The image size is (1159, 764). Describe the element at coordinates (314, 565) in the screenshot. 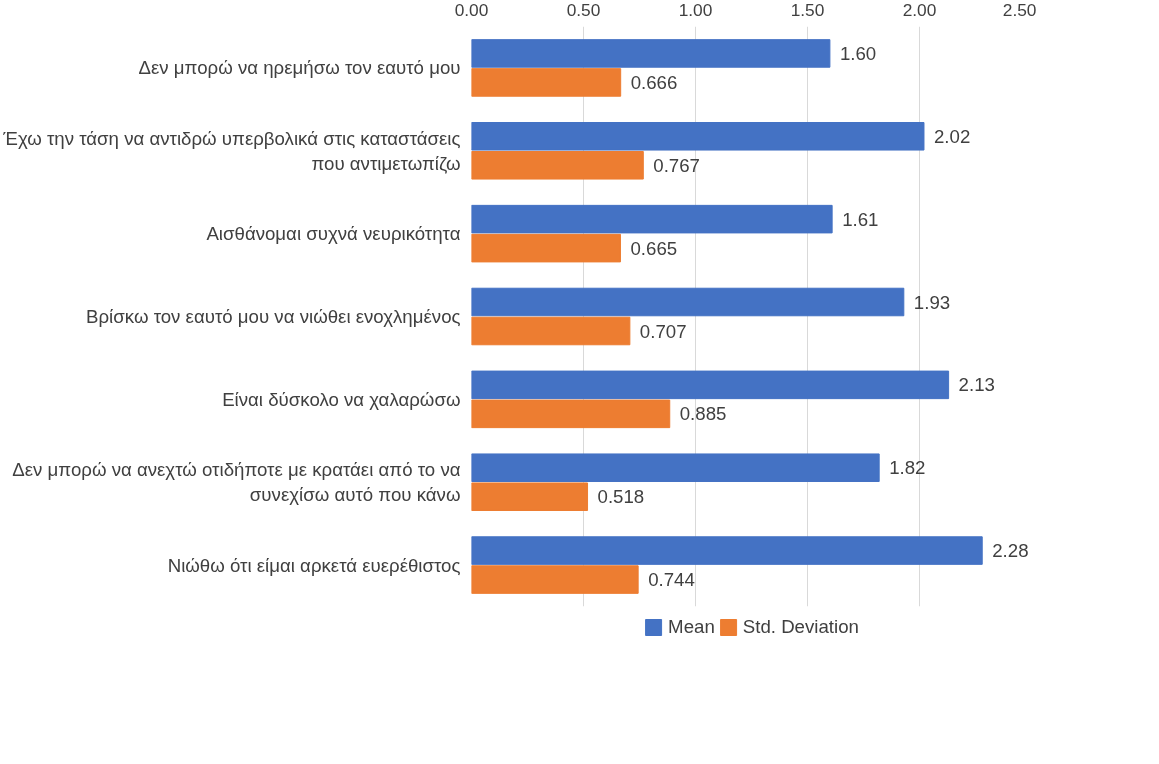

I see `y-tick-label: Νιώθω ότι είμαι αρκετά ευερέθιστος` at that location.